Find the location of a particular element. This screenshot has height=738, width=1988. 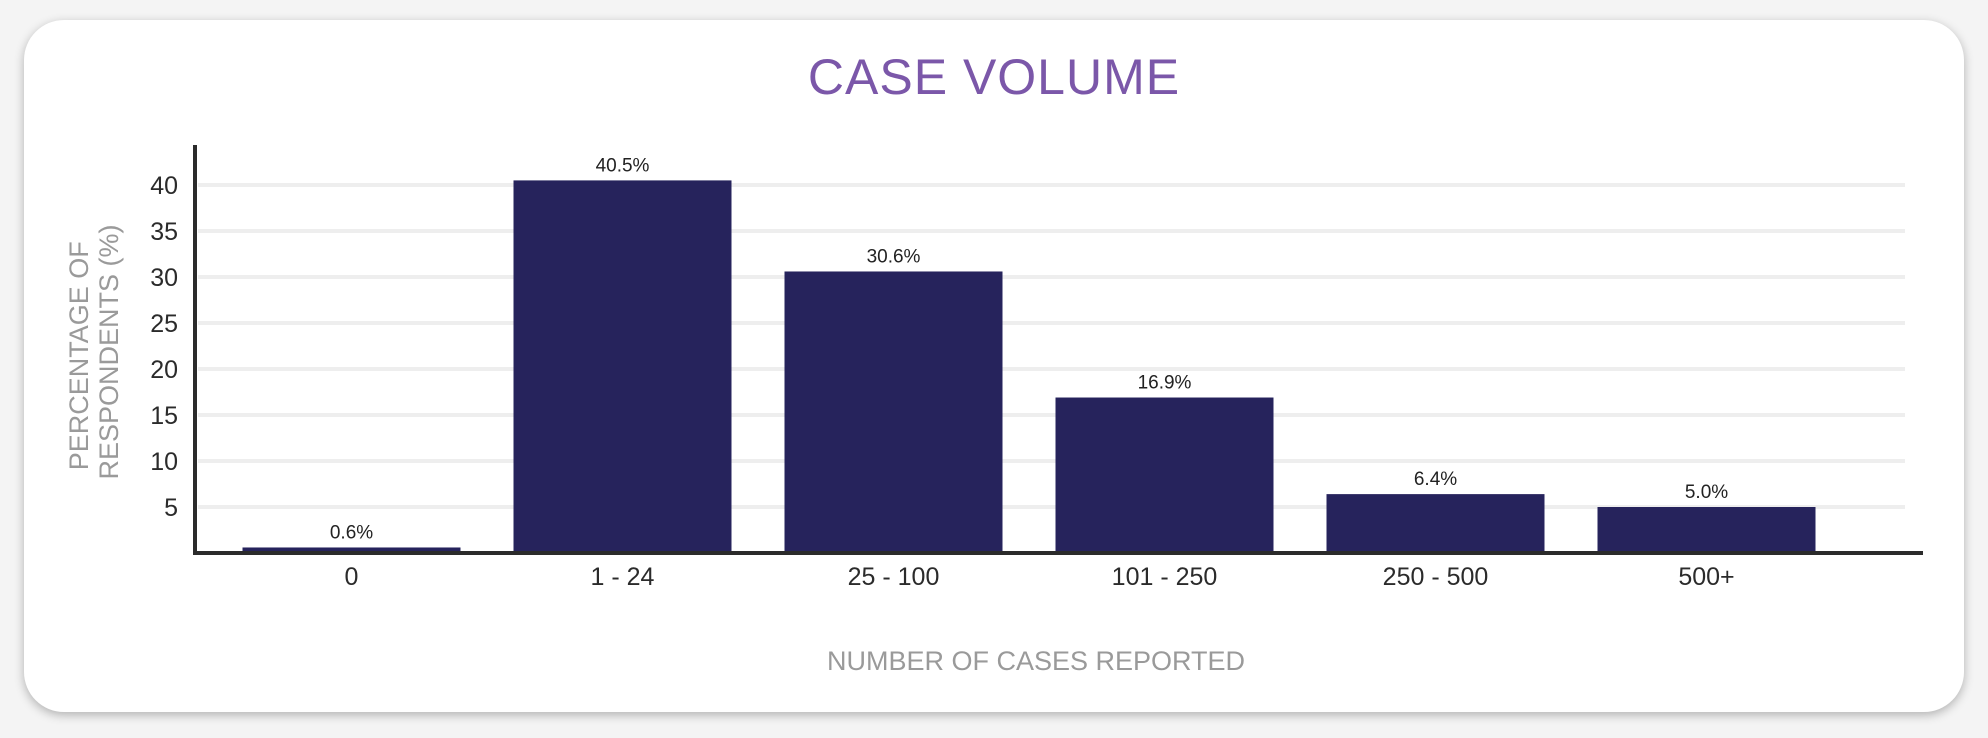

bar-500plus is located at coordinates (1706, 530).